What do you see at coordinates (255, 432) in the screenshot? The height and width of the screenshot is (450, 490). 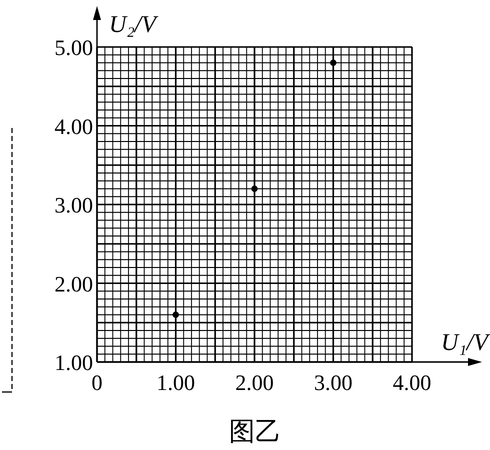 I see `text: 图乙` at bounding box center [255, 432].